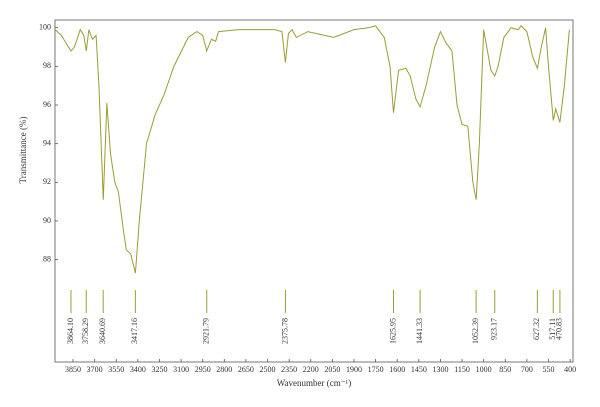  Describe the element at coordinates (116, 369) in the screenshot. I see `x-tick-label: 3550` at that location.